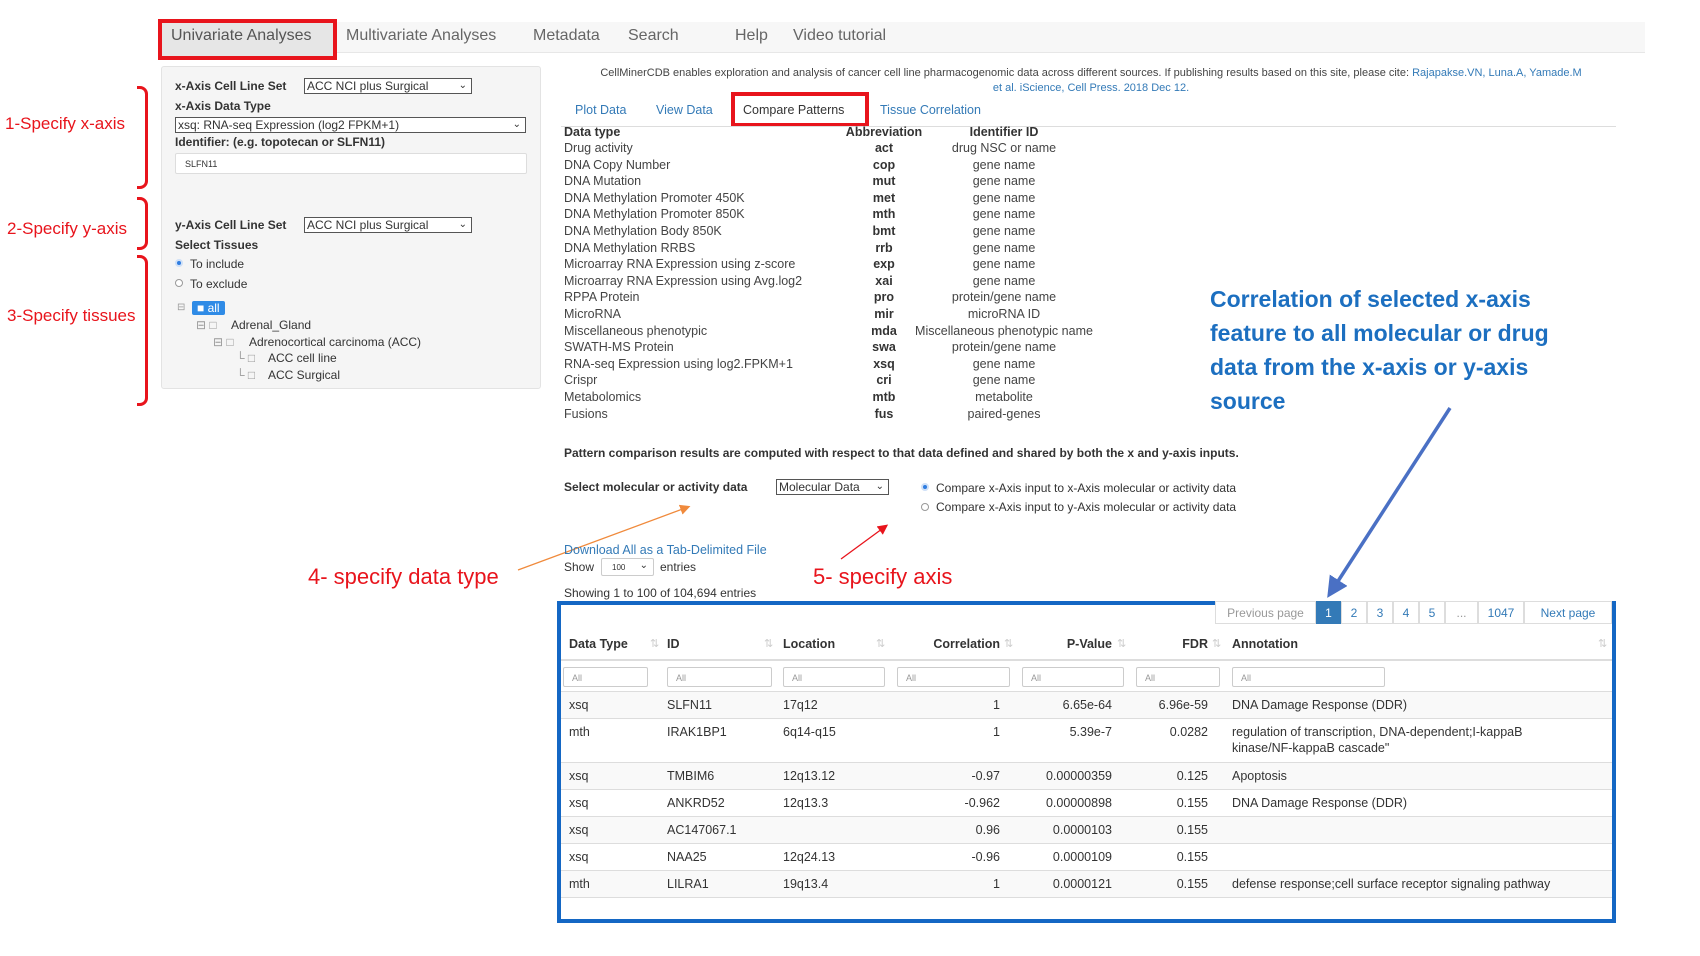  Describe the element at coordinates (719, 677) in the screenshot. I see `filter-input-id: All` at that location.